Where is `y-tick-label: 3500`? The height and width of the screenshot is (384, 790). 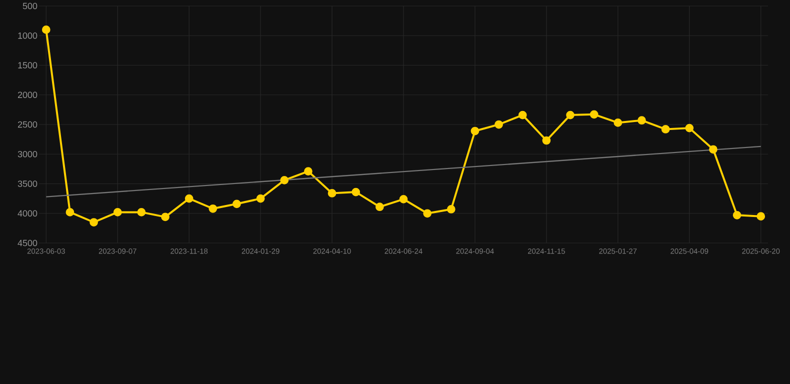
y-tick-label: 3500 is located at coordinates (28, 183).